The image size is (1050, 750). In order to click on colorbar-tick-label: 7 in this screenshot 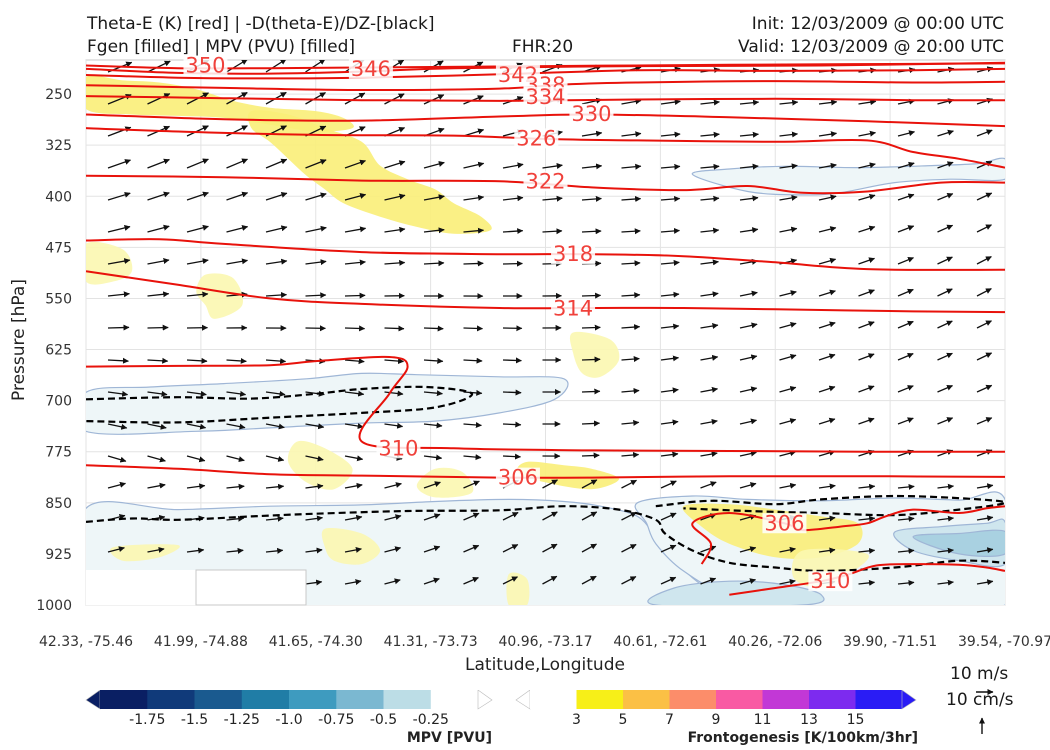, I will do `click(669, 720)`.